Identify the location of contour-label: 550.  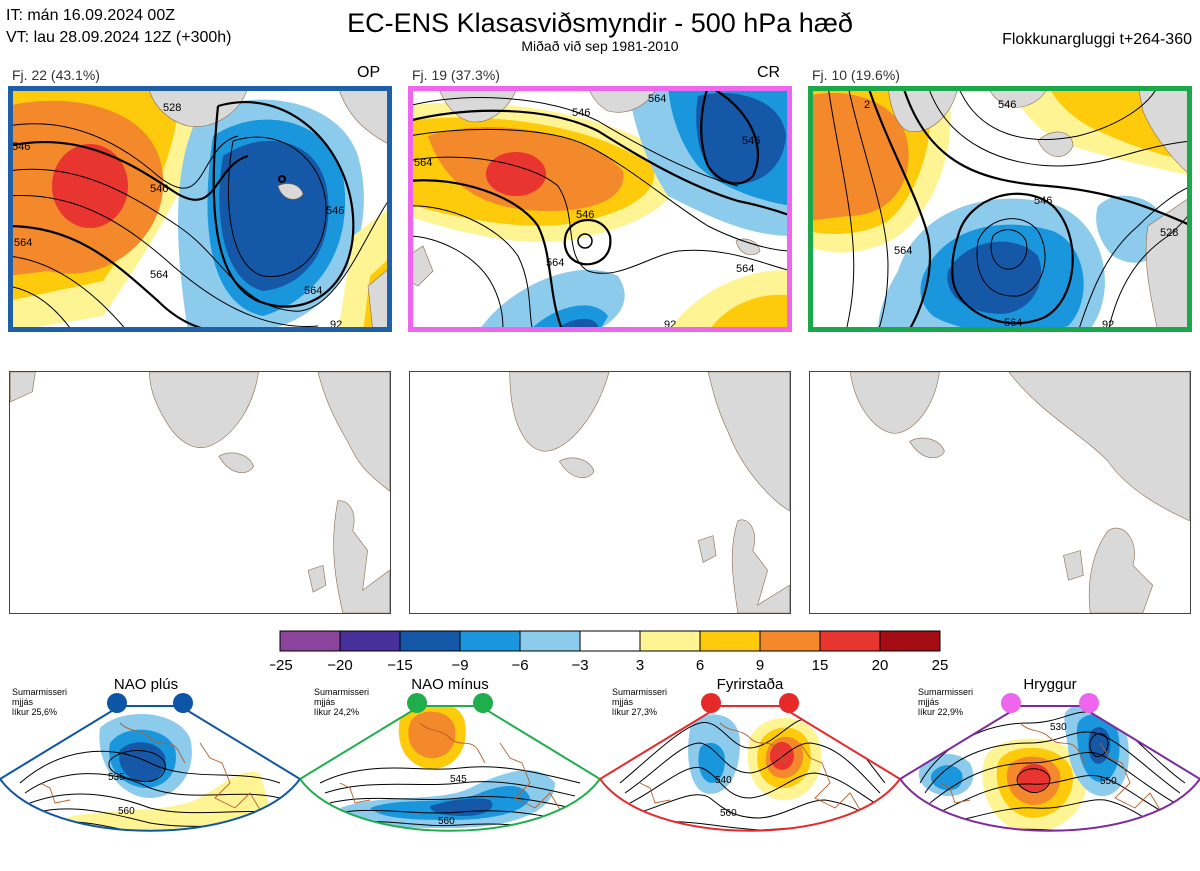
(1108, 781).